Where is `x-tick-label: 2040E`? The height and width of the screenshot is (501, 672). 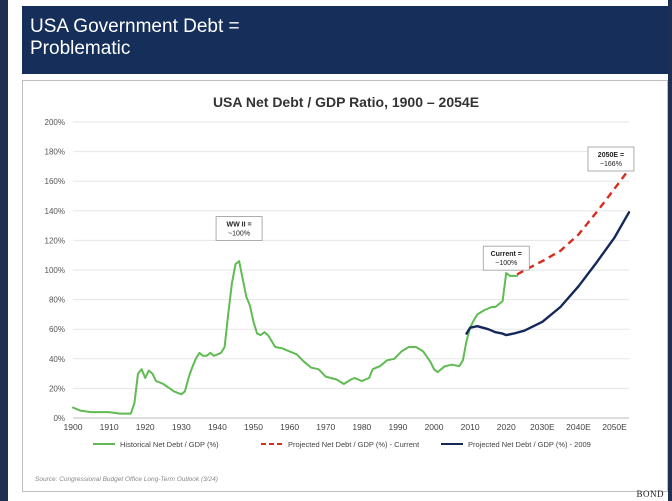 x-tick-label: 2040E is located at coordinates (578, 427).